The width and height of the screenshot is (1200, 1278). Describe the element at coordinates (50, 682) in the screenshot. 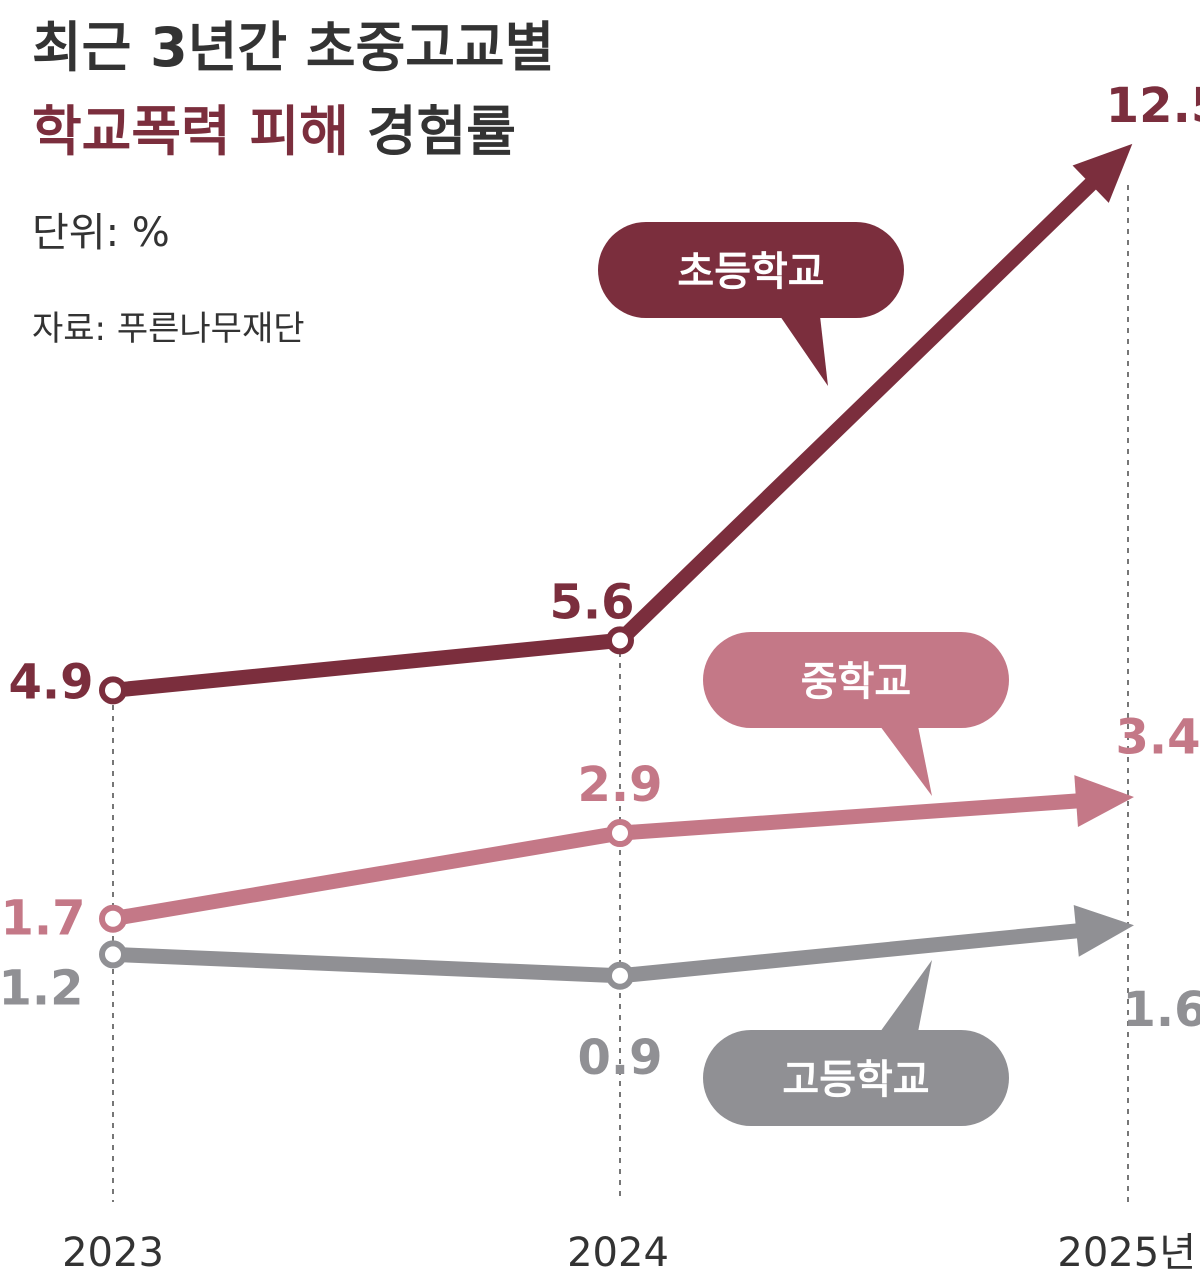

I see `data-label: 4.9` at that location.